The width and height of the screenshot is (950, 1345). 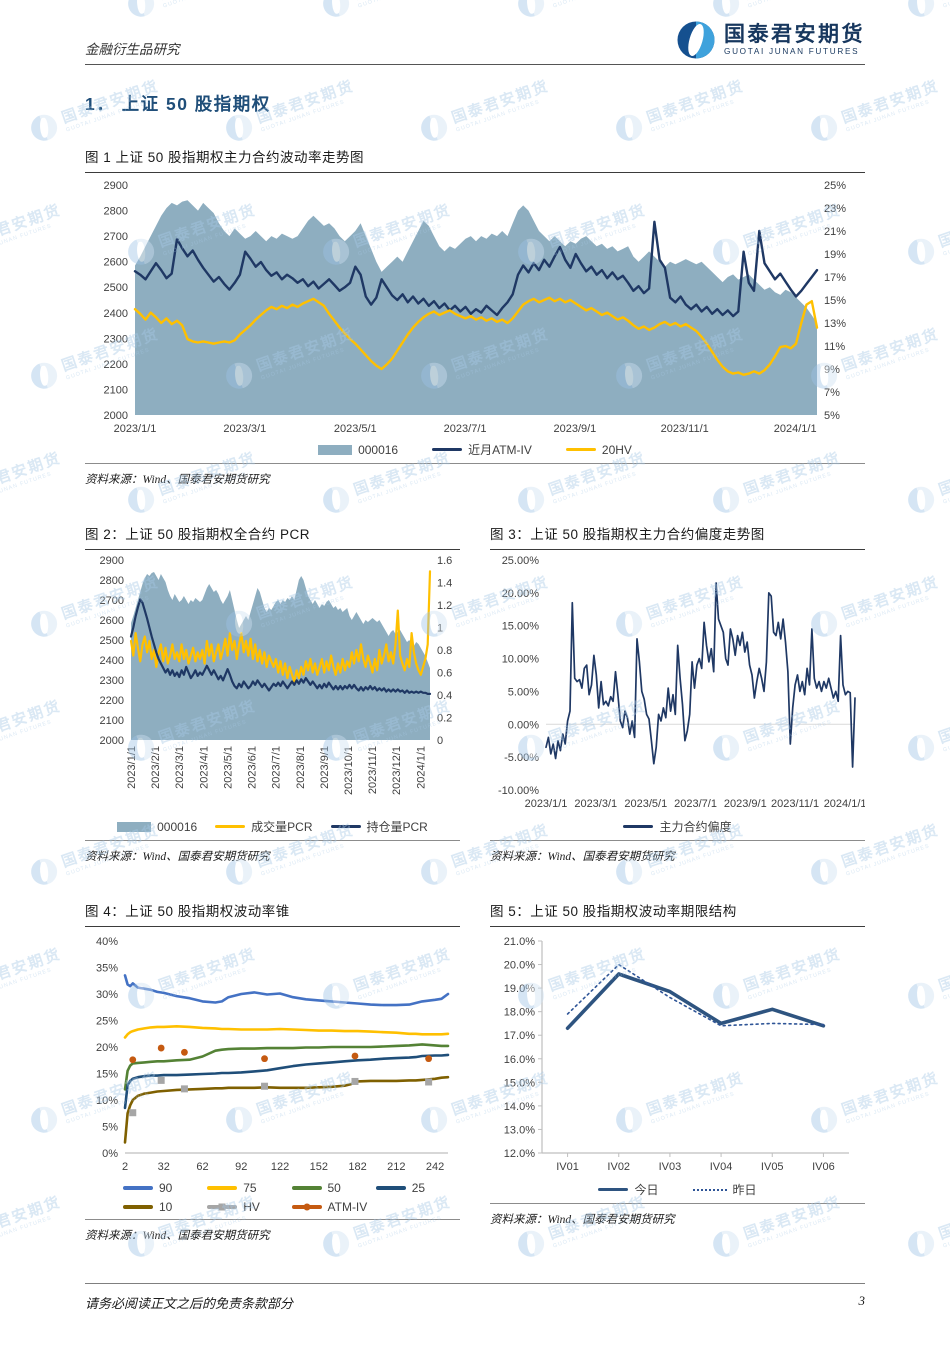 I want to click on tick-label: 2023/6/1, so click(x=252, y=767).